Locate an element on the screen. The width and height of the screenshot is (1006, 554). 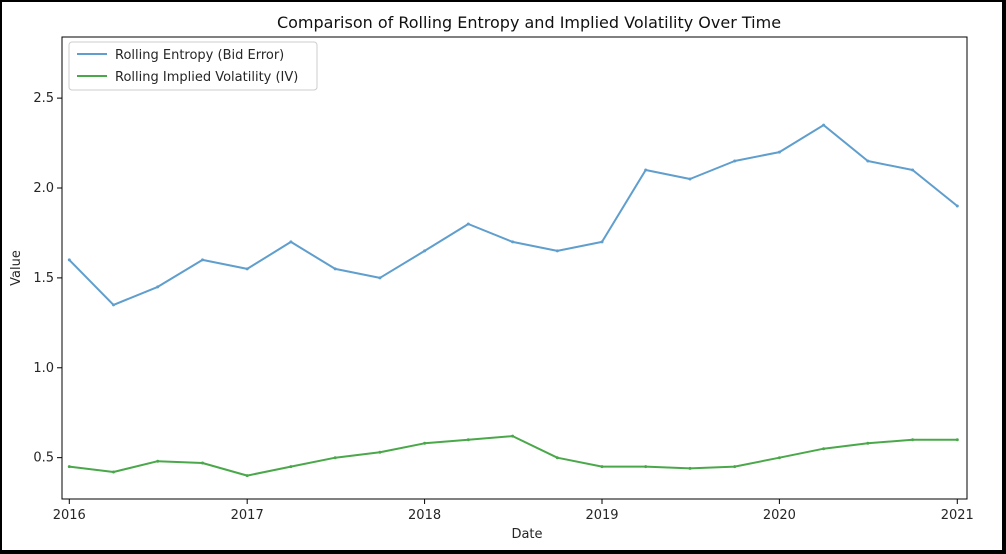
y-tick-label: 1.5 is located at coordinates (43, 278).